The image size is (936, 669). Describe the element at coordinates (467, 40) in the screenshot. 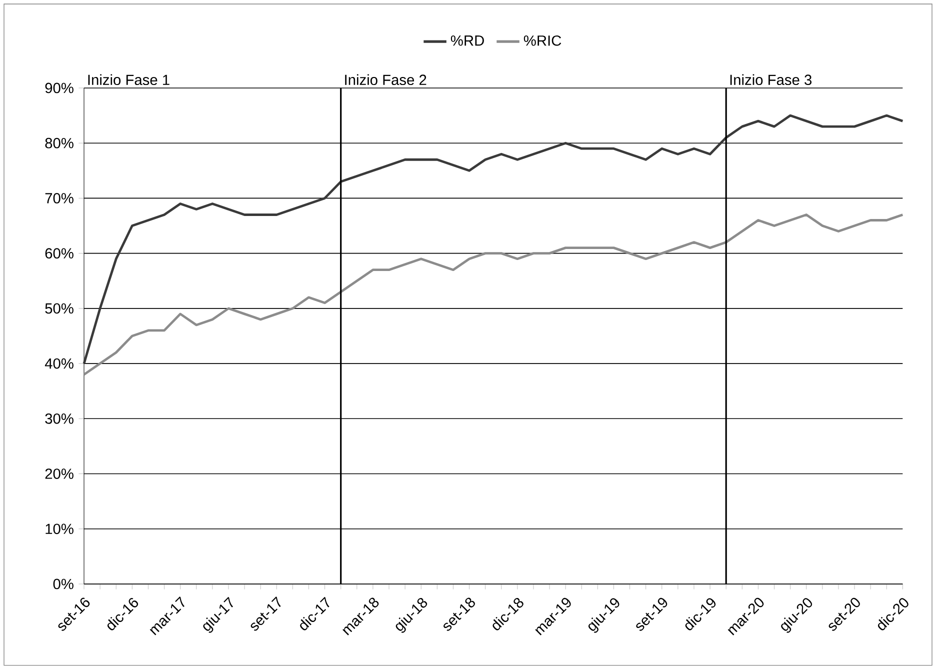

I see `legend-label: %RD` at that location.